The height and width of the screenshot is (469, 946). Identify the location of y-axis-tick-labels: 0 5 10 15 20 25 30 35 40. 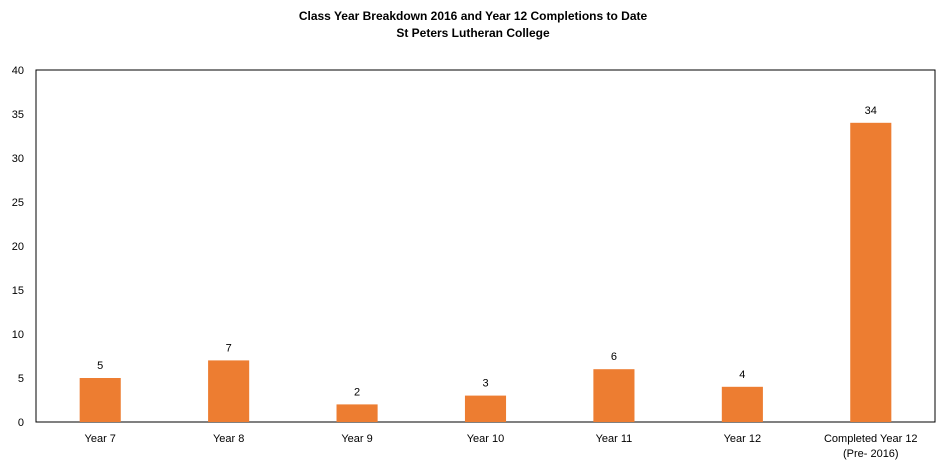
(18, 247).